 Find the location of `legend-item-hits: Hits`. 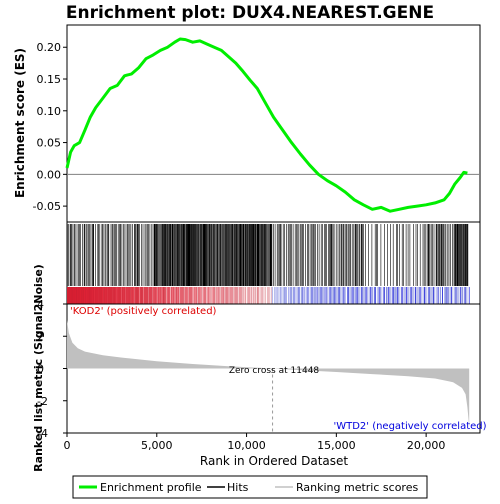

legend-item-hits: Hits is located at coordinates (228, 487).